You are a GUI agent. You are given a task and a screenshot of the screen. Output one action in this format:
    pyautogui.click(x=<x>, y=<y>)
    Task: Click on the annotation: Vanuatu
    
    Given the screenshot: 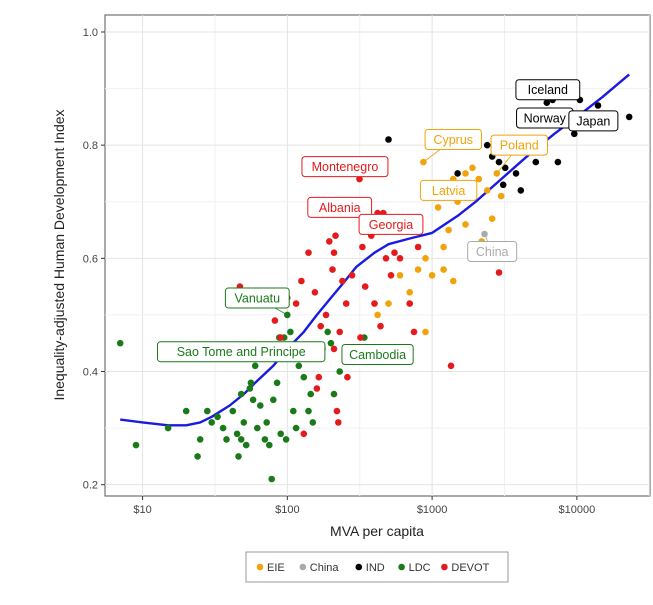 What is the action you would take?
    pyautogui.click(x=257, y=301)
    